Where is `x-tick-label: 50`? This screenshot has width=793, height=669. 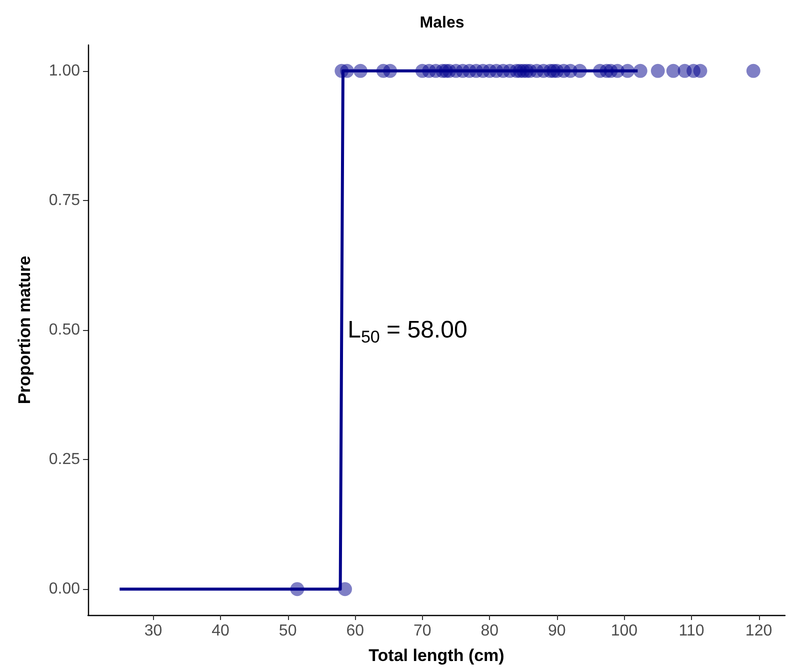
x-tick-label: 50 is located at coordinates (287, 631).